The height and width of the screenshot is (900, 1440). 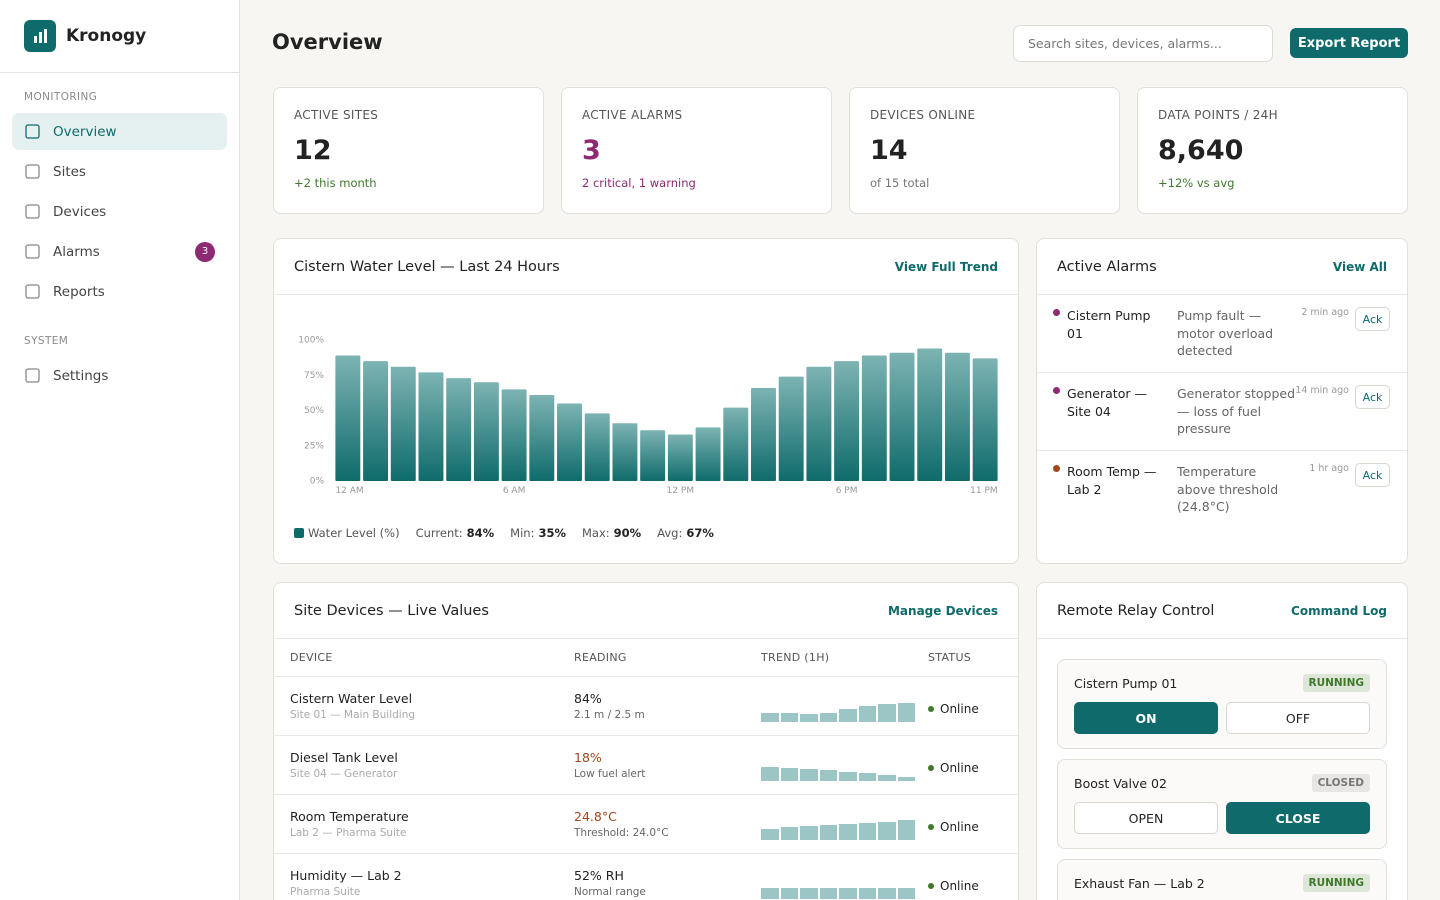 I want to click on card-header: Site Devices — Live Values Manage Devices, so click(x=646, y=611).